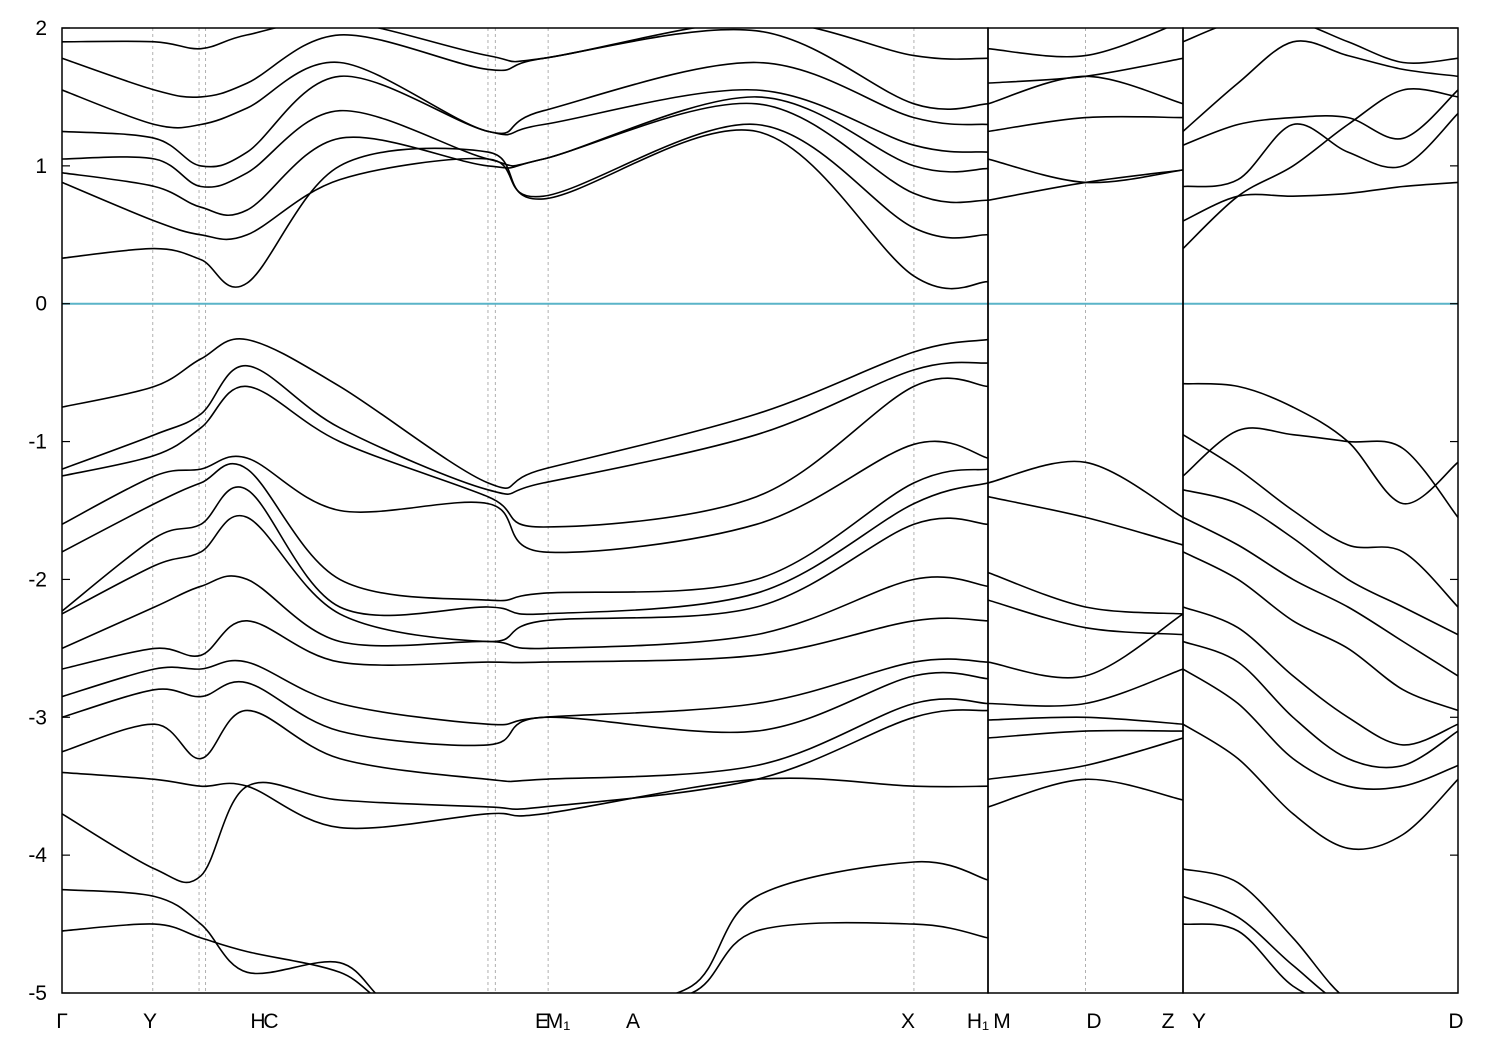  Describe the element at coordinates (37, 442) in the screenshot. I see `y-tick-label: -1` at that location.